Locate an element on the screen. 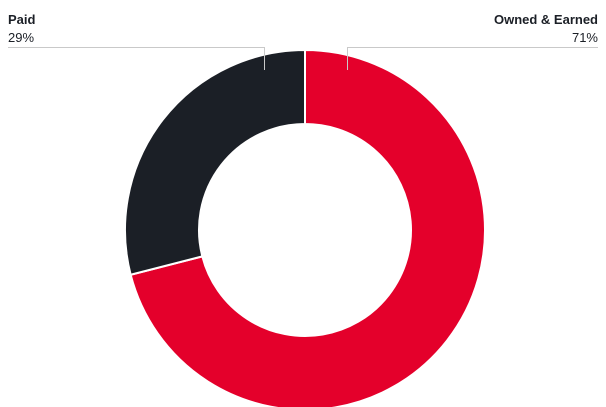  label-group-owned-earned: Owned & Earned 71% is located at coordinates (472, 41).